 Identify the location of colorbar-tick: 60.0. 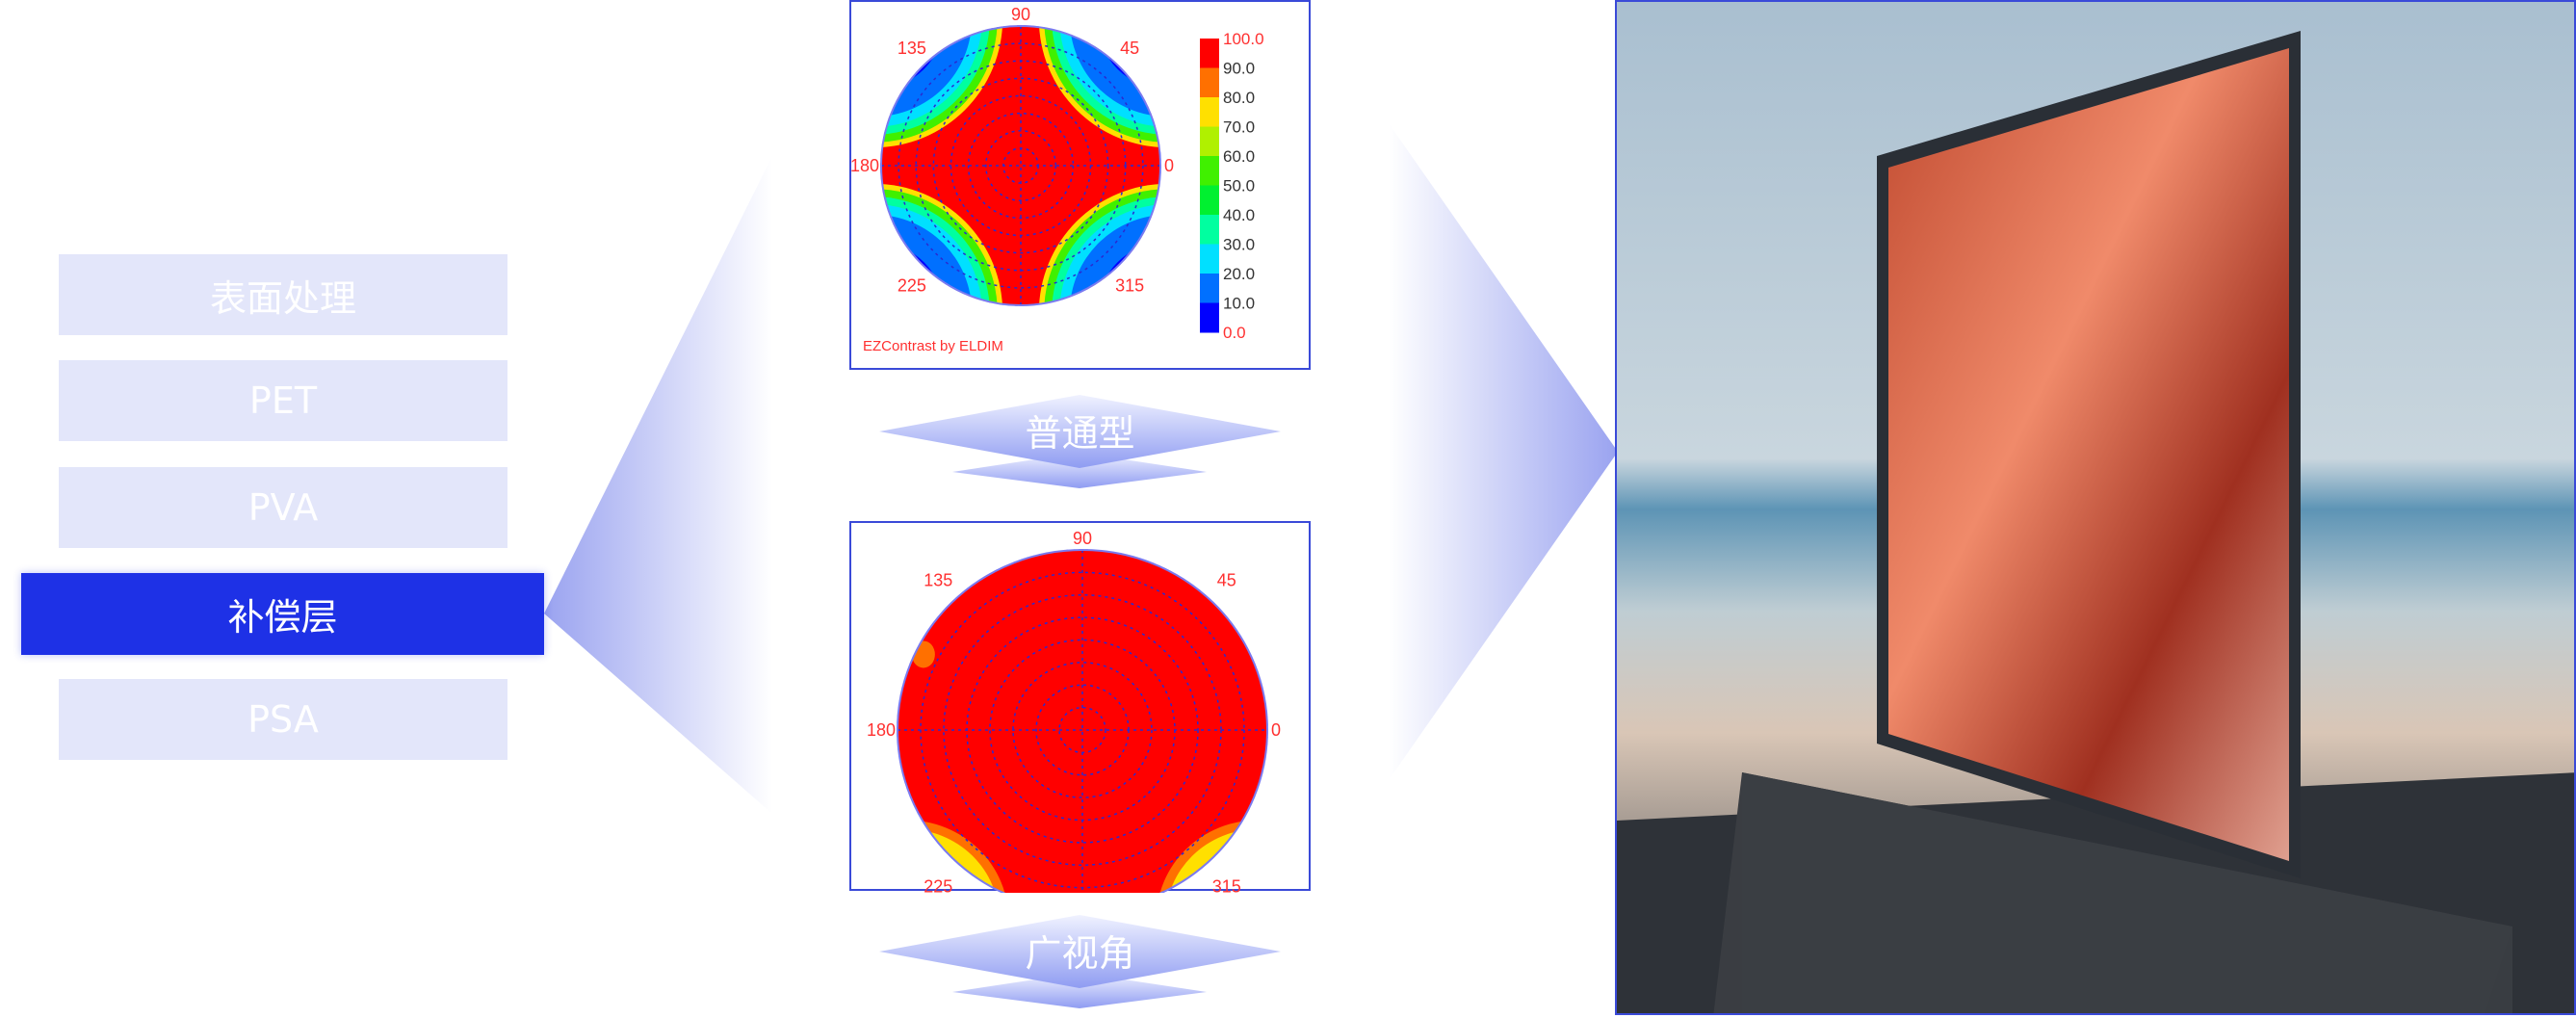
(1239, 157).